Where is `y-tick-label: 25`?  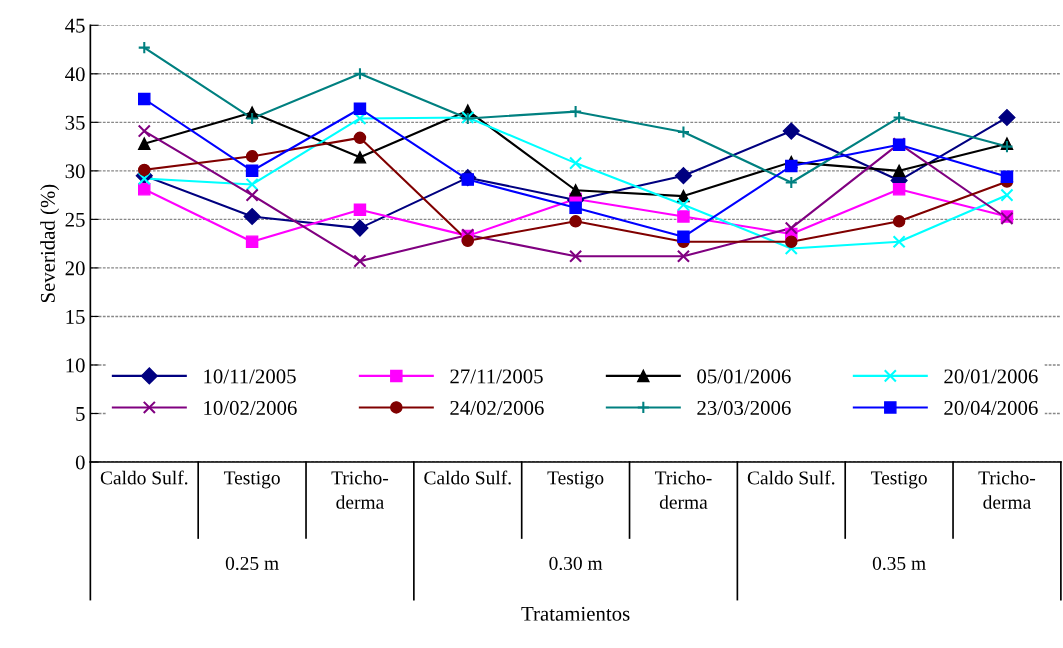 y-tick-label: 25 is located at coordinates (75, 219).